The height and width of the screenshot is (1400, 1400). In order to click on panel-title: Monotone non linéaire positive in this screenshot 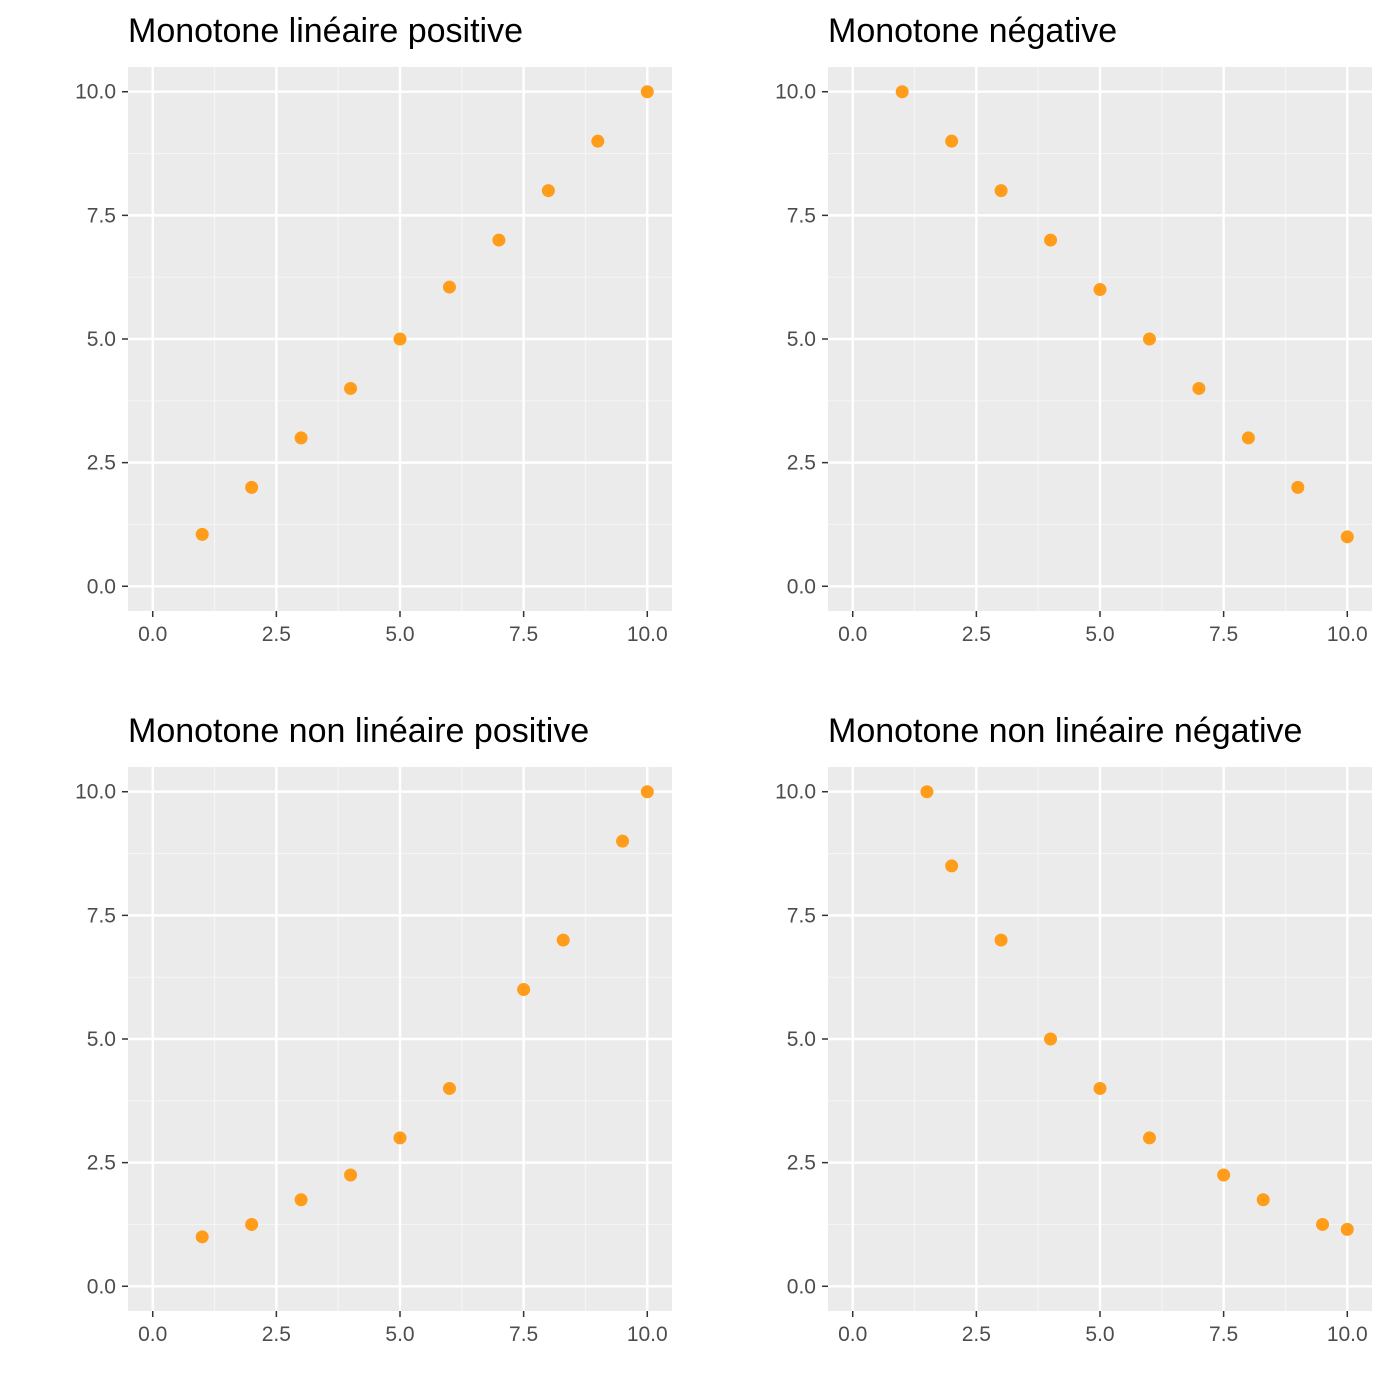, I will do `click(358, 731)`.